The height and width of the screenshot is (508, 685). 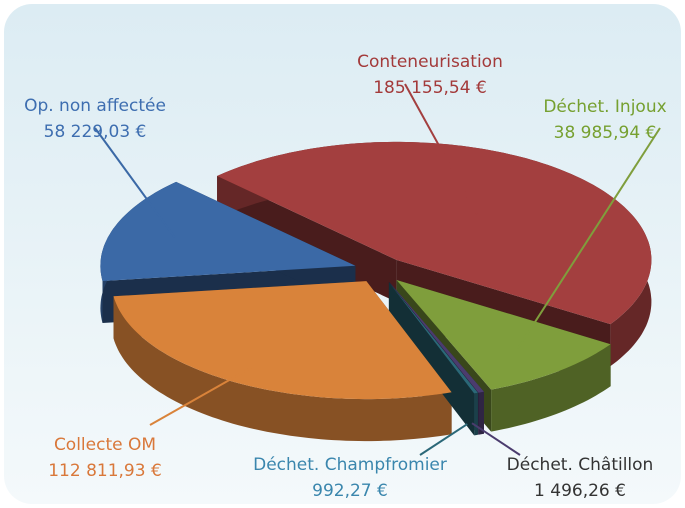 I want to click on value-label: 38 985,94 €, so click(x=605, y=133).